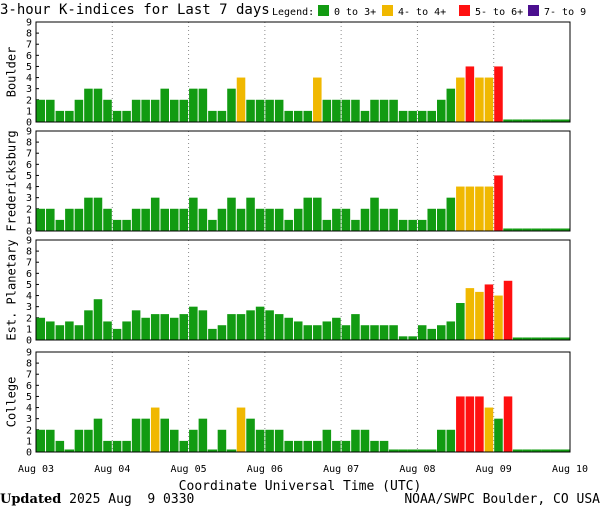  I want to click on chart-title: 3-hour K-indices for Last 7 days, so click(135, 10).